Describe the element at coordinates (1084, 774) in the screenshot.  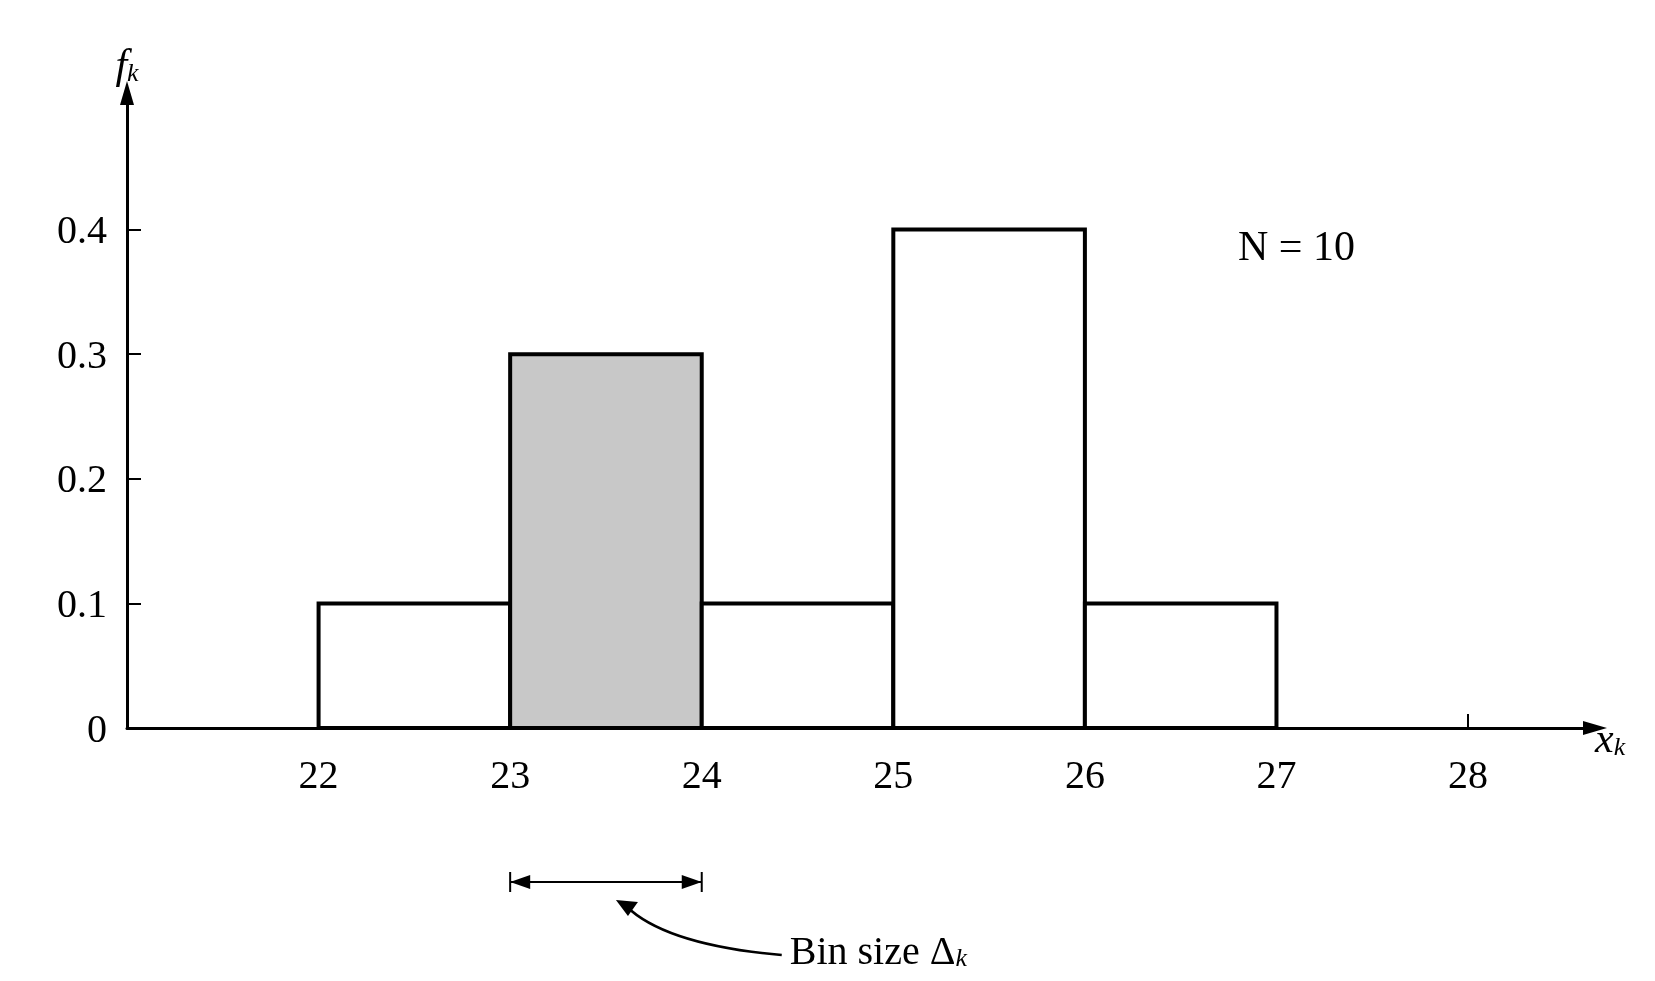
I see `x-tick-label: 26` at that location.